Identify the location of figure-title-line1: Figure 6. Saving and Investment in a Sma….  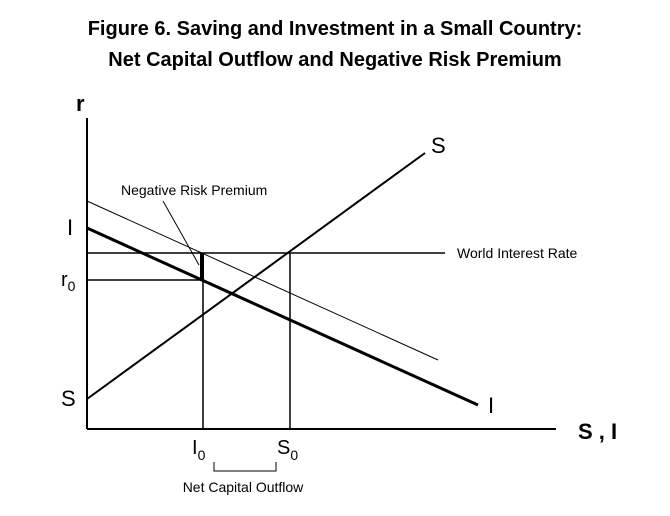
(335, 29).